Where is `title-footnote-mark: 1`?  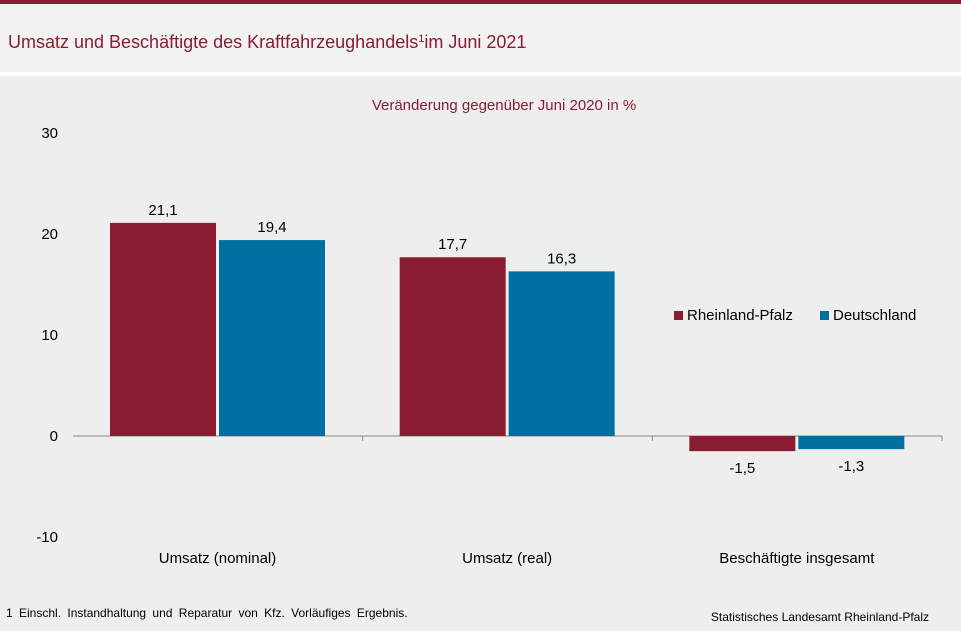
title-footnote-mark: 1 is located at coordinates (421, 39).